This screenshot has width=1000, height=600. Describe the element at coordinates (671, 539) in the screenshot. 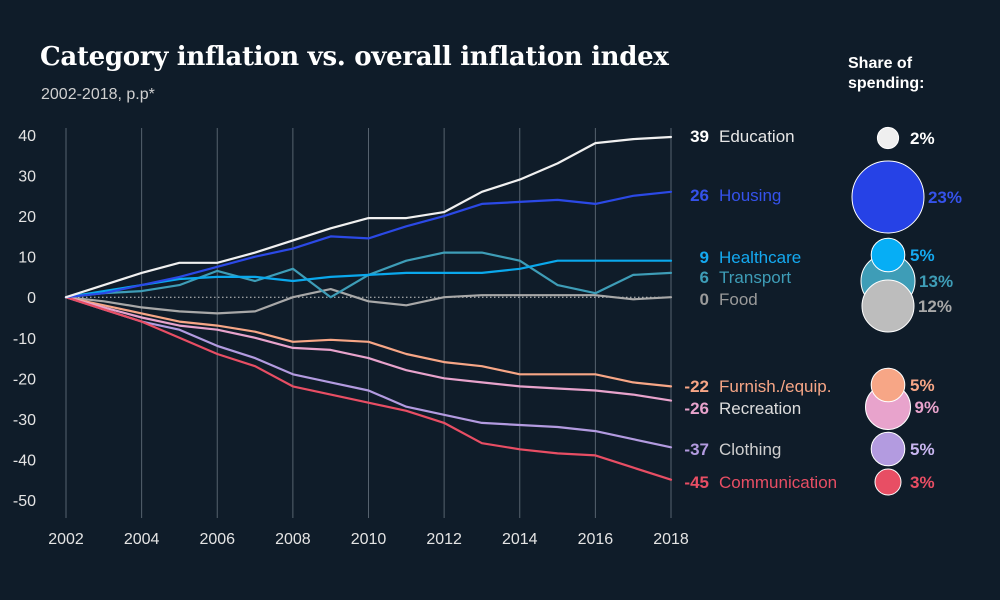

I see `x-tick-label-2018: 2018` at that location.